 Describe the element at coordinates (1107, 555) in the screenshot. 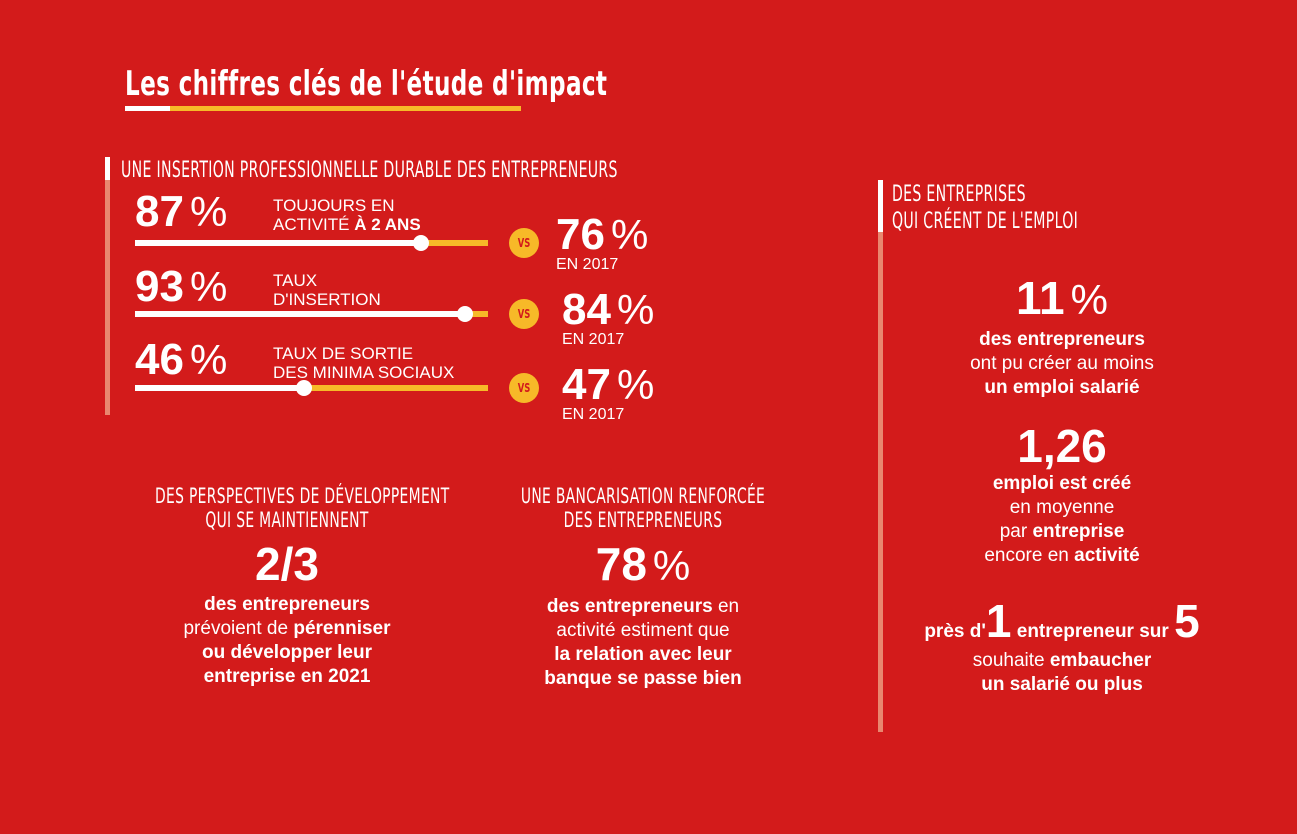

I see `emploi-s2-line-4b: activité` at that location.